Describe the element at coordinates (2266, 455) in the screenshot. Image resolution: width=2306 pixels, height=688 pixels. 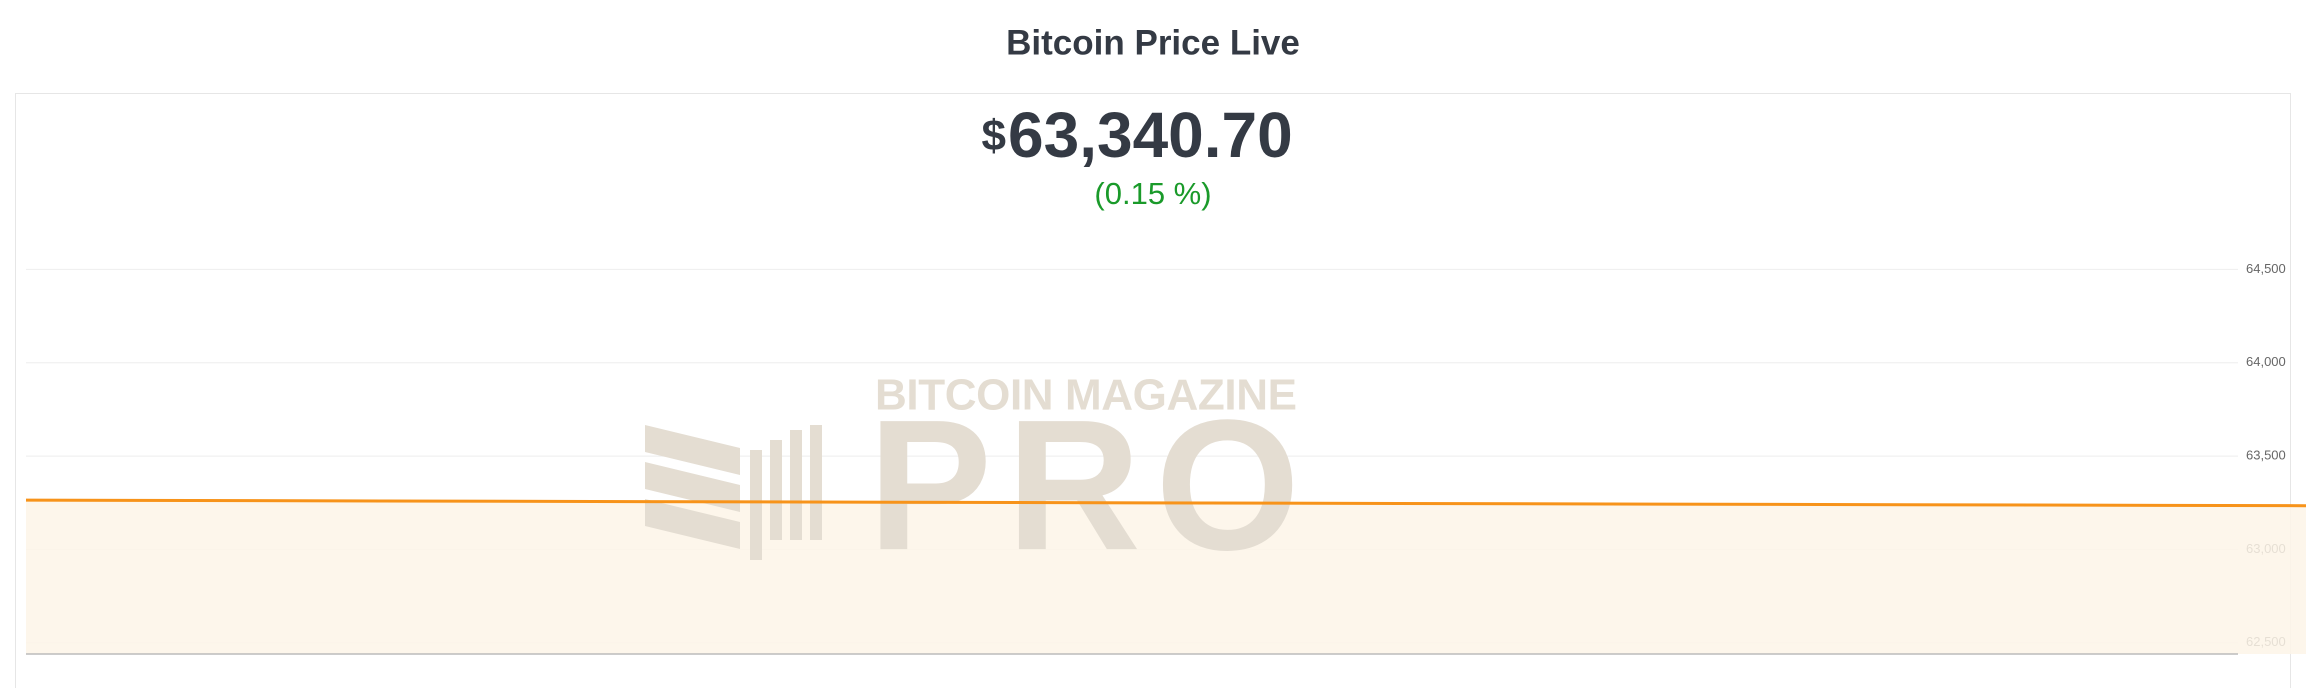
I see `y-tick-label: 63,500` at that location.